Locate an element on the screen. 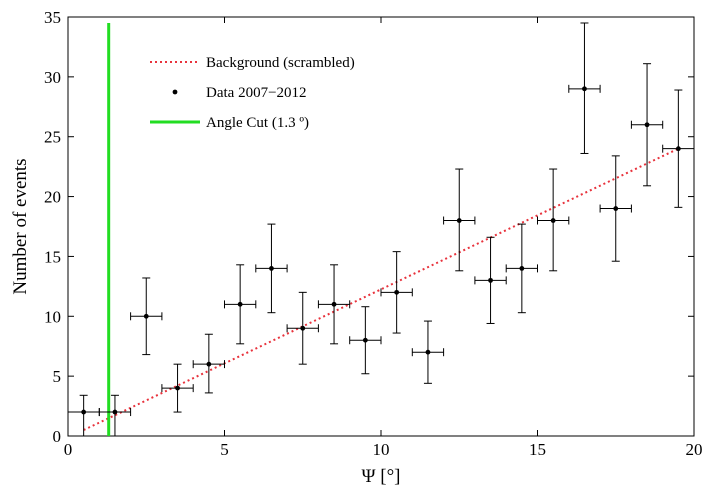  y-tick-label: 10 is located at coordinates (52, 316).